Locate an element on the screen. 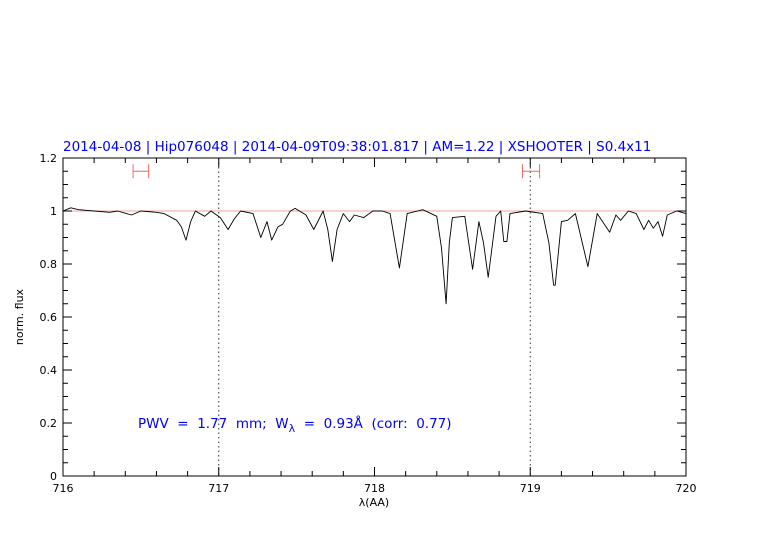 The height and width of the screenshot is (542, 782). pwv-annotation: PWV = 1.77 mm; Wλ = 0.93Å (corr: 0.77) is located at coordinates (295, 425).